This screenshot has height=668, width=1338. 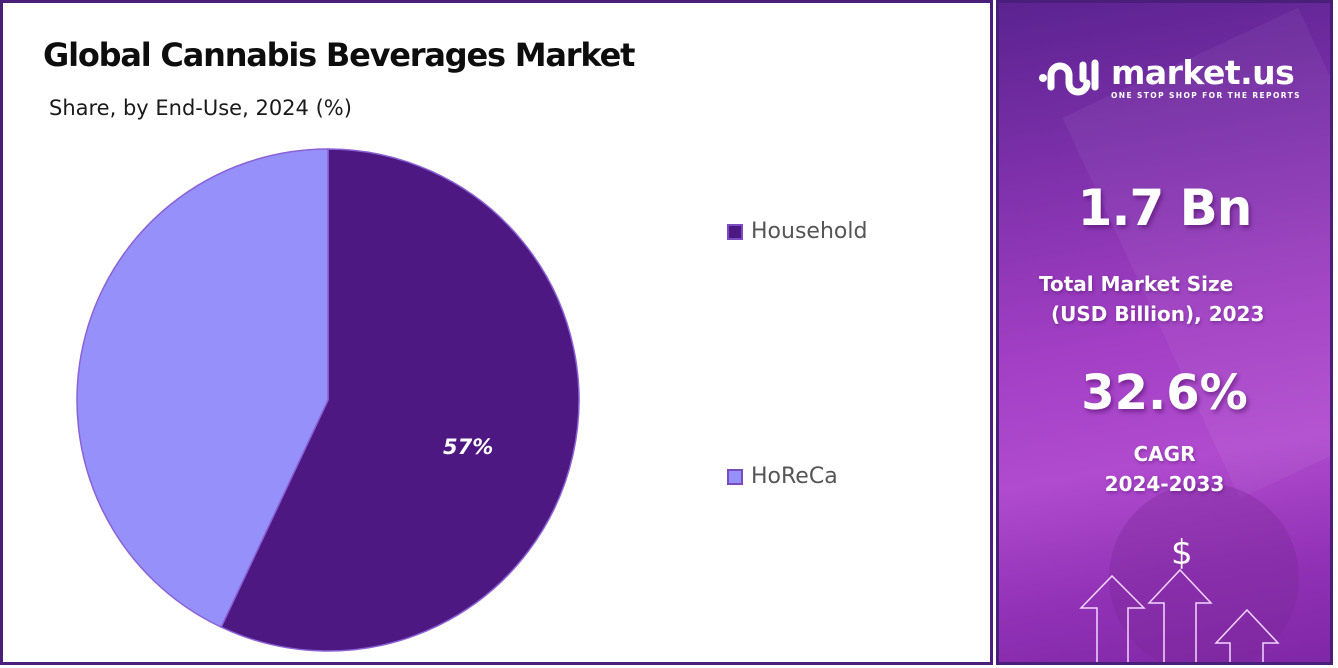 I want to click on dollar-icon: $, so click(x=1182, y=553).